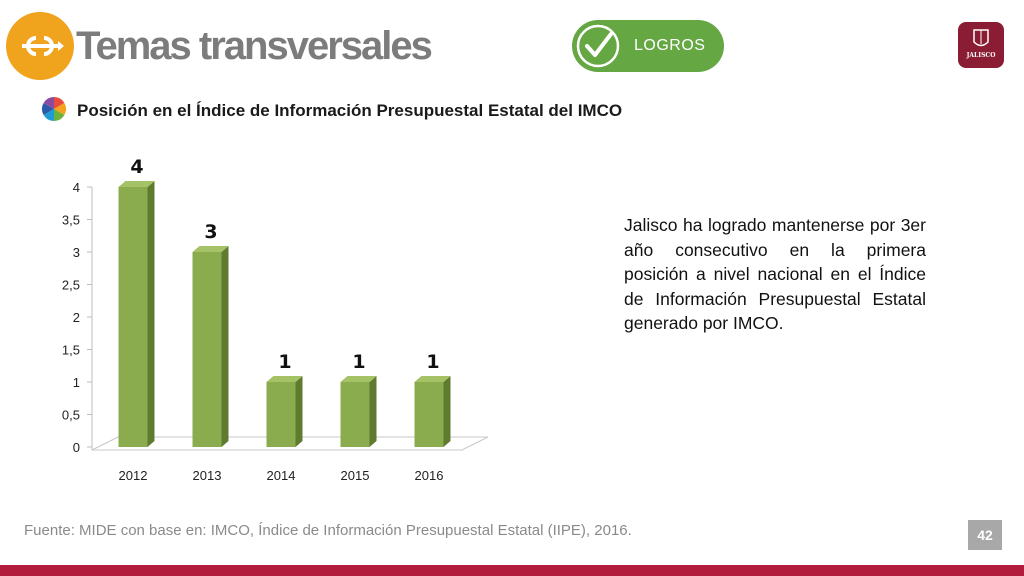  I want to click on checkmark-icon, so click(598, 46).